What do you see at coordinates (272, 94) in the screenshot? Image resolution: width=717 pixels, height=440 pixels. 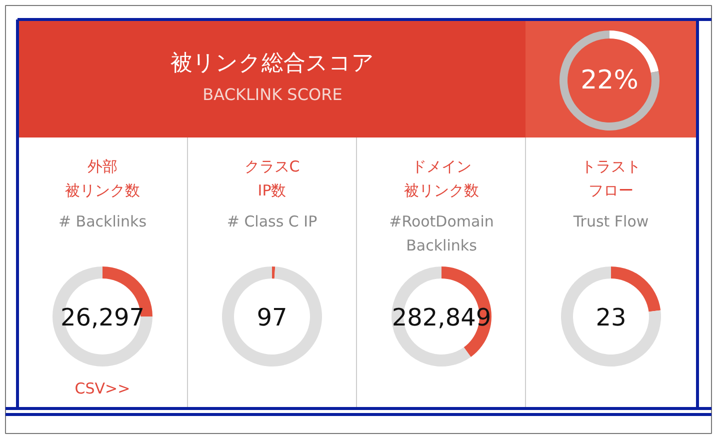 I see `text: BACKLINK SCORE` at bounding box center [272, 94].